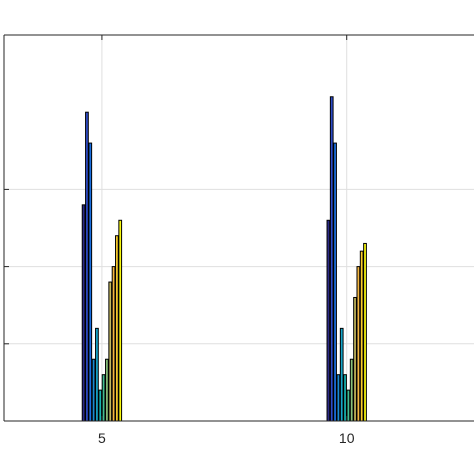  What do you see at coordinates (6, 266) in the screenshot?
I see `y-ticks` at bounding box center [6, 266].